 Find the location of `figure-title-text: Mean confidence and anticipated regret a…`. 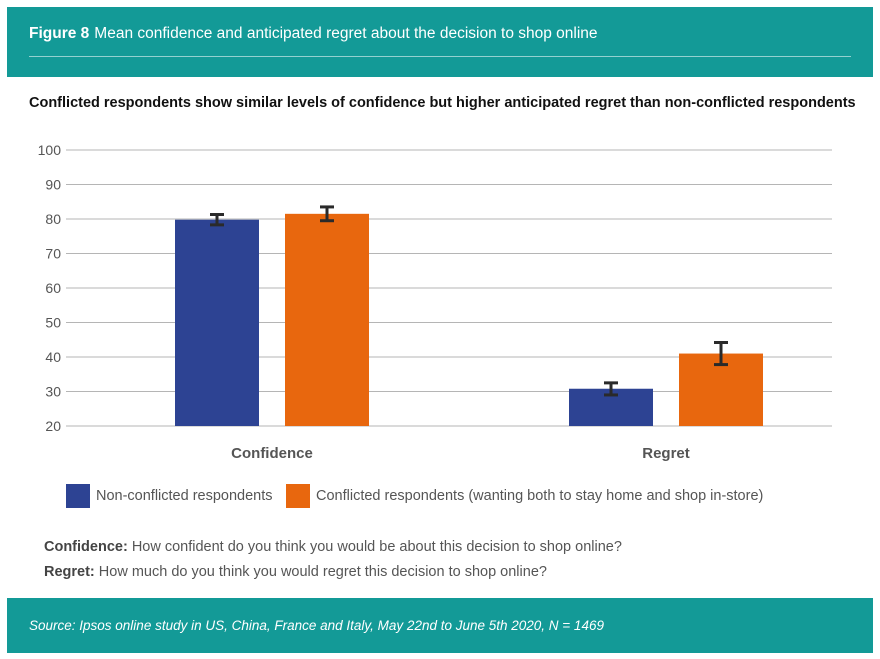

figure-title-text: Mean confidence and anticipated regret a… is located at coordinates (346, 33).